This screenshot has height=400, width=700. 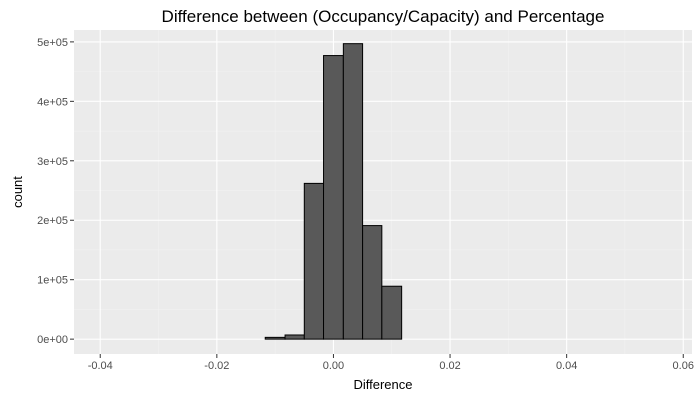 I want to click on y-axis-ticks: 0e+00 1e+05 2e+05 3e+05 4e+05 5e+05, so click(x=55, y=191).